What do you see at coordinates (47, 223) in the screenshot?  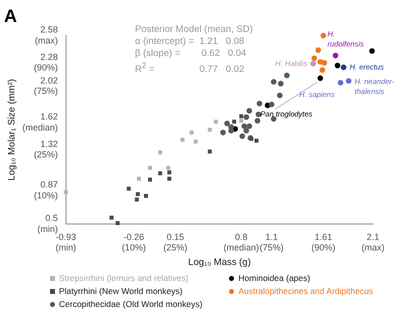 I see `y-tick-label: 0.5 (min)` at bounding box center [47, 223].